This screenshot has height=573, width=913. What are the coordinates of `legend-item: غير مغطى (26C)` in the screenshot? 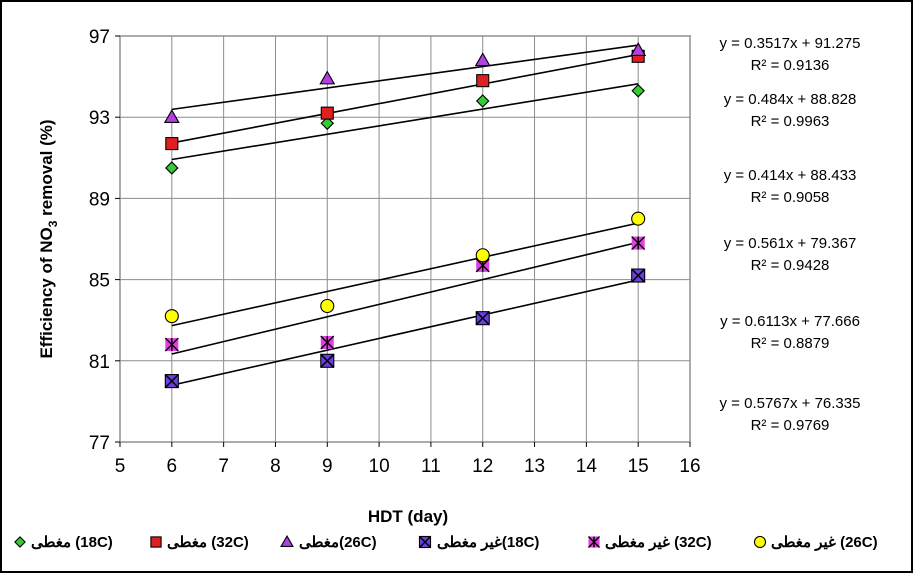 It's located at (815, 542).